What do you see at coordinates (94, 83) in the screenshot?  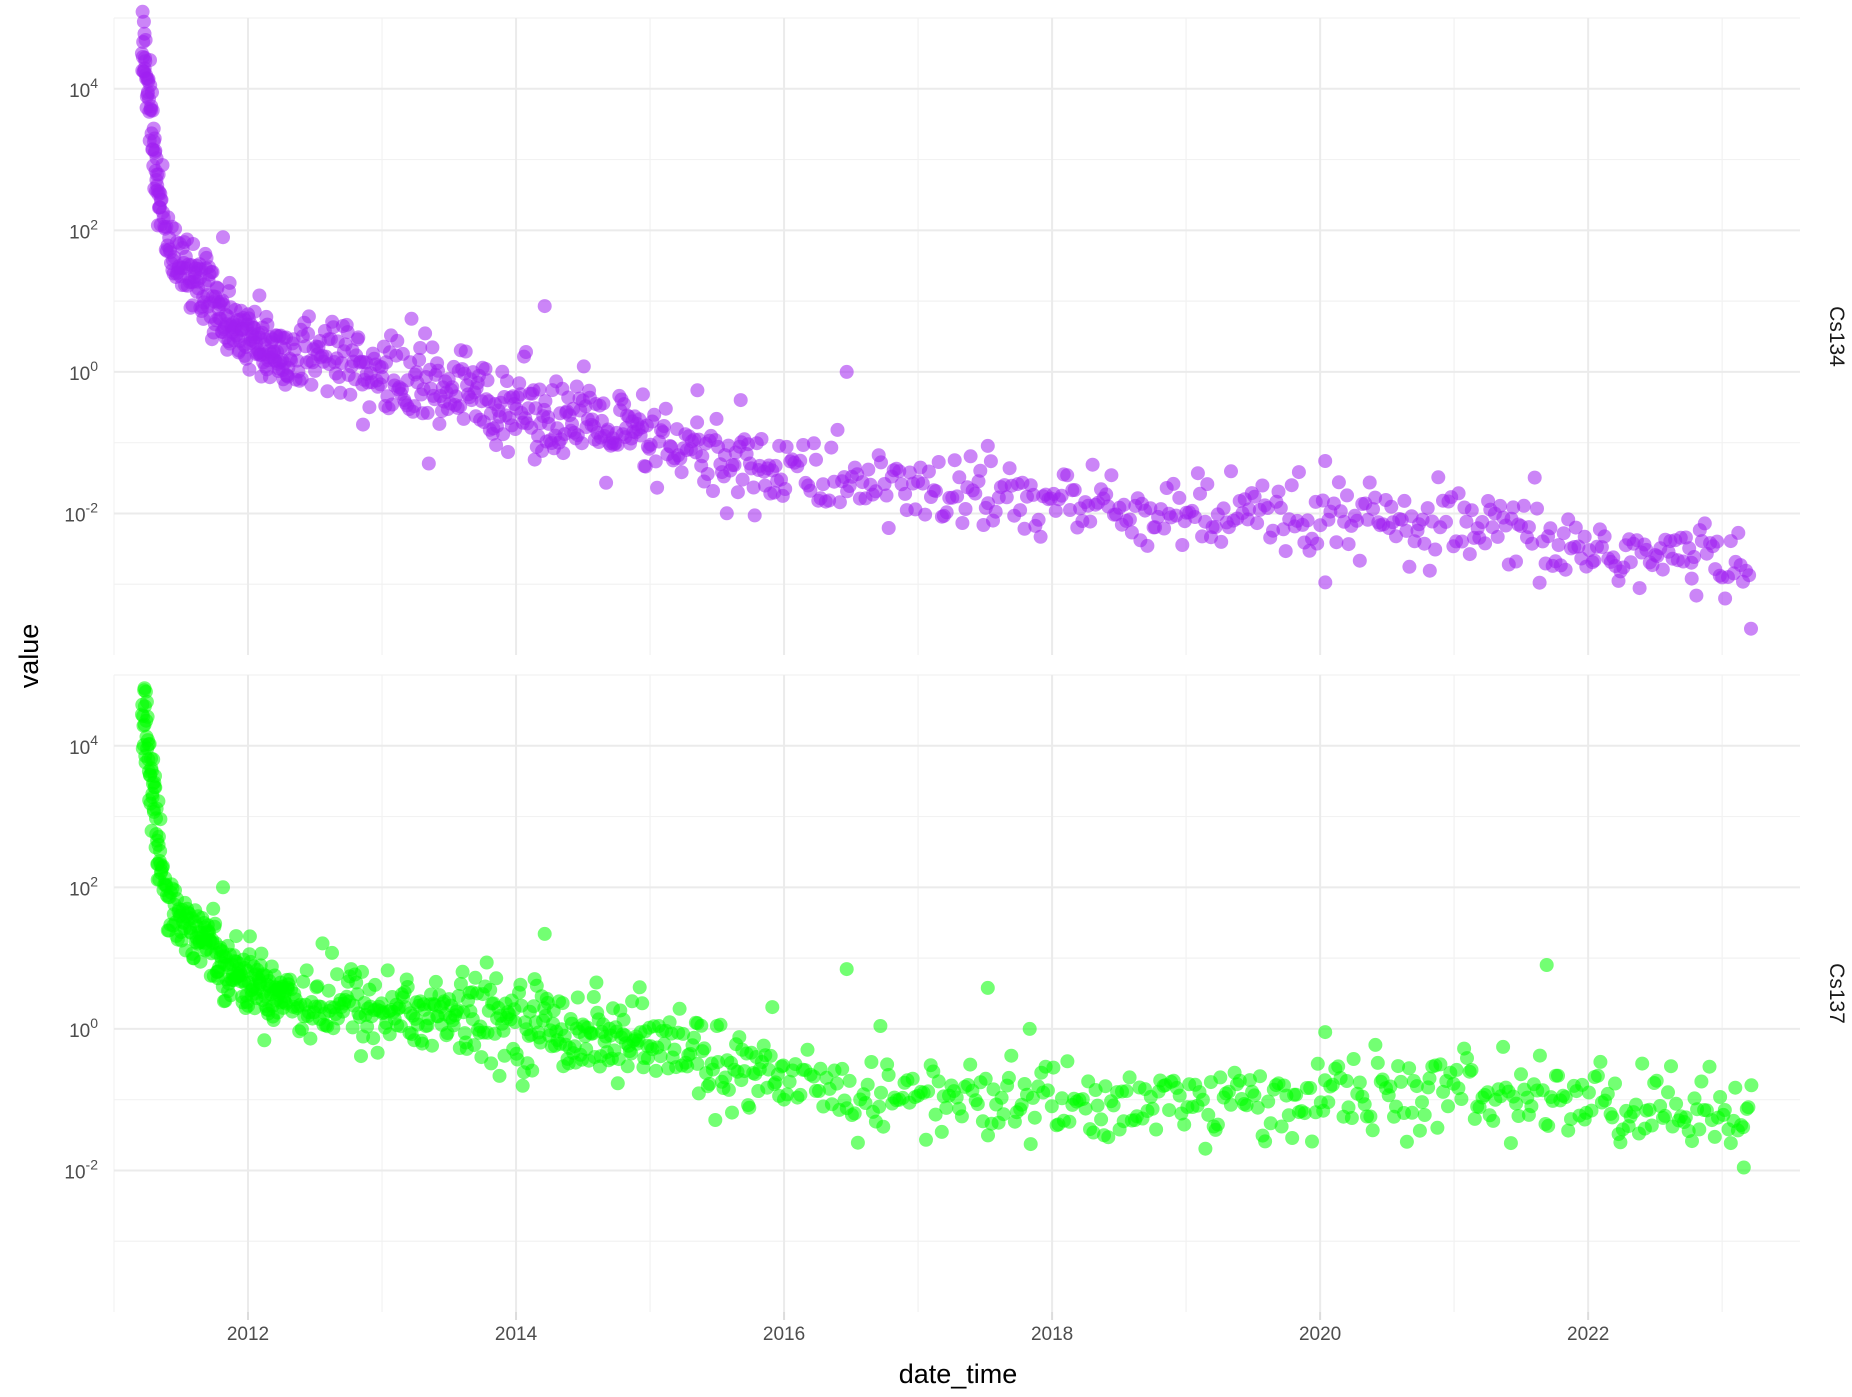 I see `y-tick-exponent: 4` at bounding box center [94, 83].